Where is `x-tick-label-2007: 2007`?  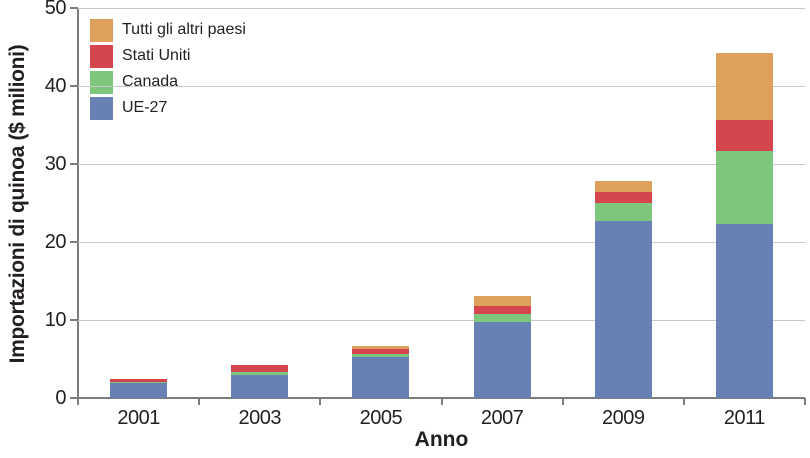
x-tick-label-2007: 2007 is located at coordinates (502, 418).